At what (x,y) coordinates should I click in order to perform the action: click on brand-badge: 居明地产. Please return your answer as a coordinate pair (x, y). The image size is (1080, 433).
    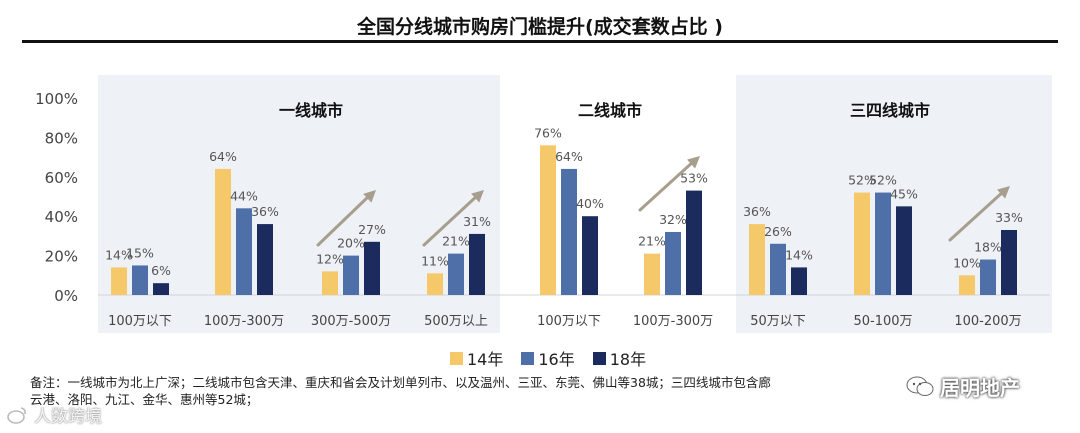
    Looking at the image, I should click on (963, 386).